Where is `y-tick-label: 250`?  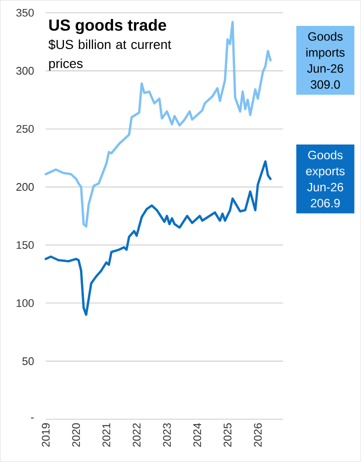
y-tick-label: 250 is located at coordinates (25, 128).